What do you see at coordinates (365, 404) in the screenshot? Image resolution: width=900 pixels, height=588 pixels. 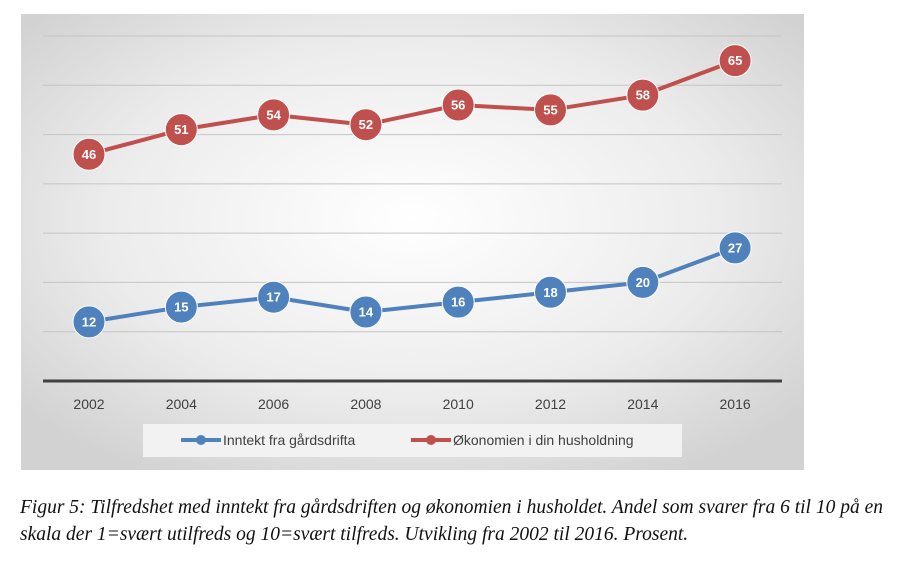 I see `x-tick-label: 2008` at bounding box center [365, 404].